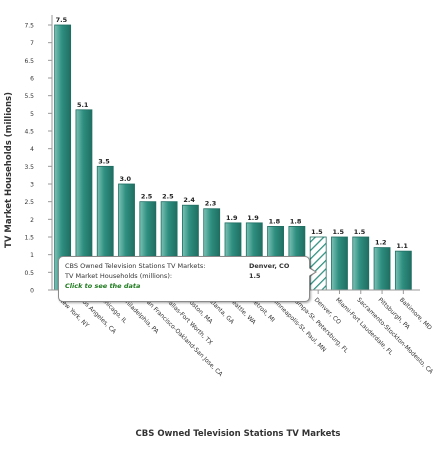  Describe the element at coordinates (83, 105) in the screenshot. I see `bar-value-label: 5.1` at that location.